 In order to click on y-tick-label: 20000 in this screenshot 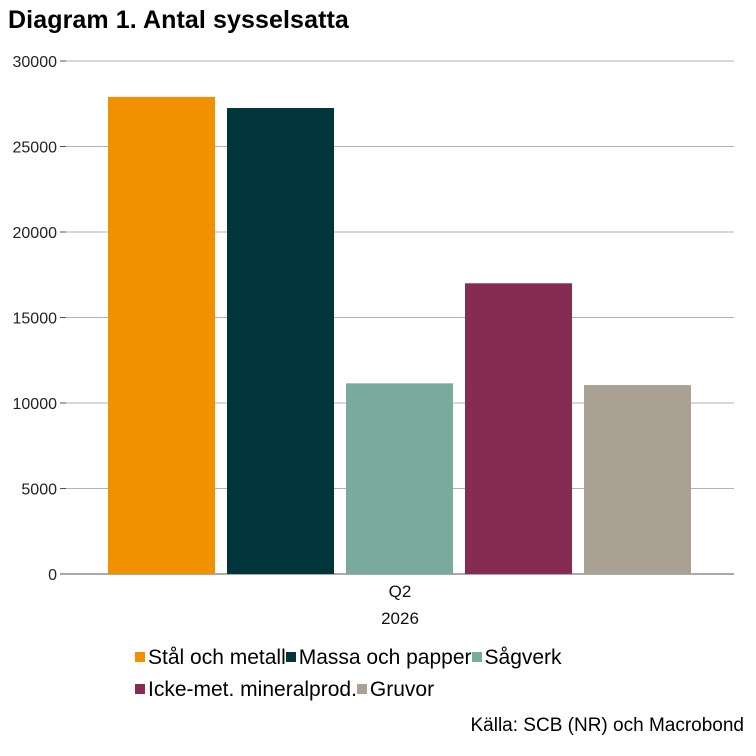, I will do `click(35, 233)`.